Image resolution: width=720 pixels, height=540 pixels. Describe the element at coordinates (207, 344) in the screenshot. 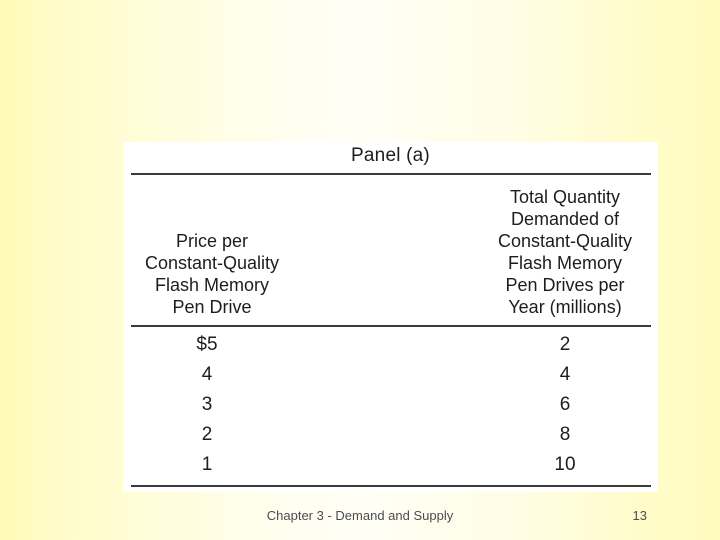

I see `price-cell: $5` at that location.